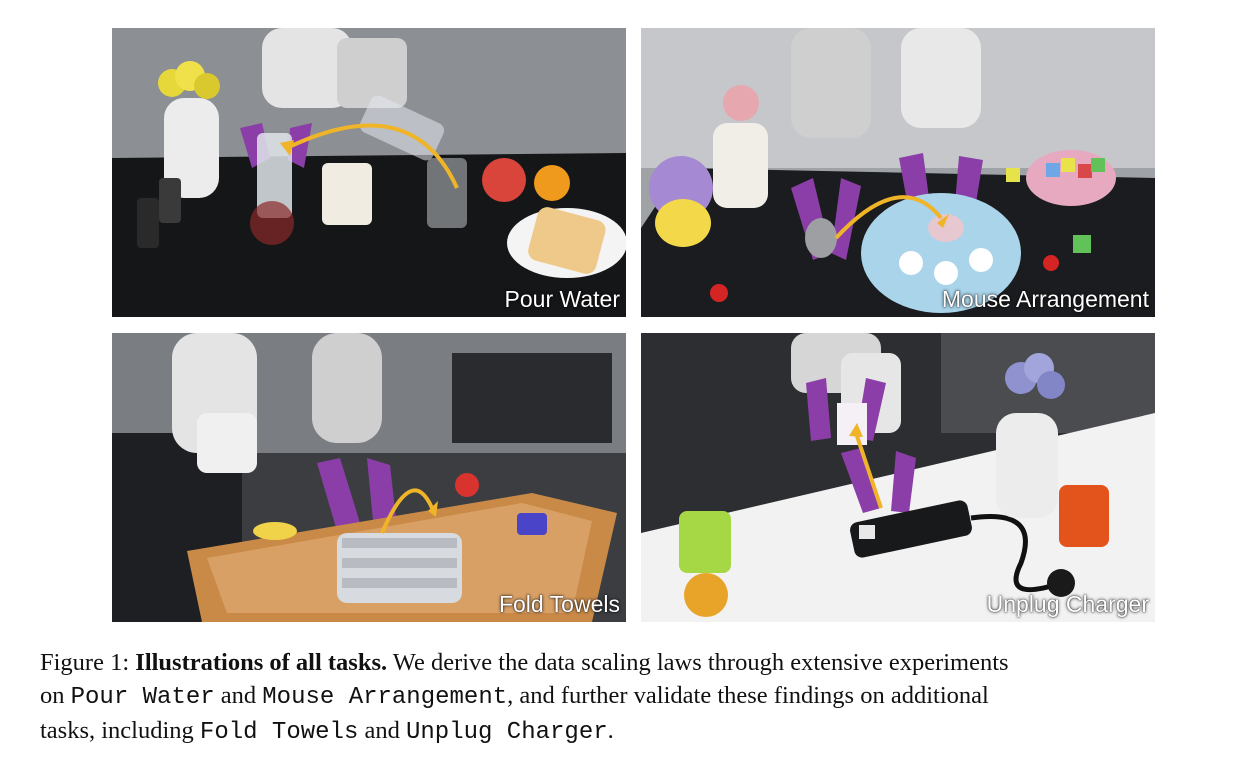 The image size is (1255, 764). I want to click on task-name-mouse-arrangement: Mouse Arrangement, so click(385, 697).